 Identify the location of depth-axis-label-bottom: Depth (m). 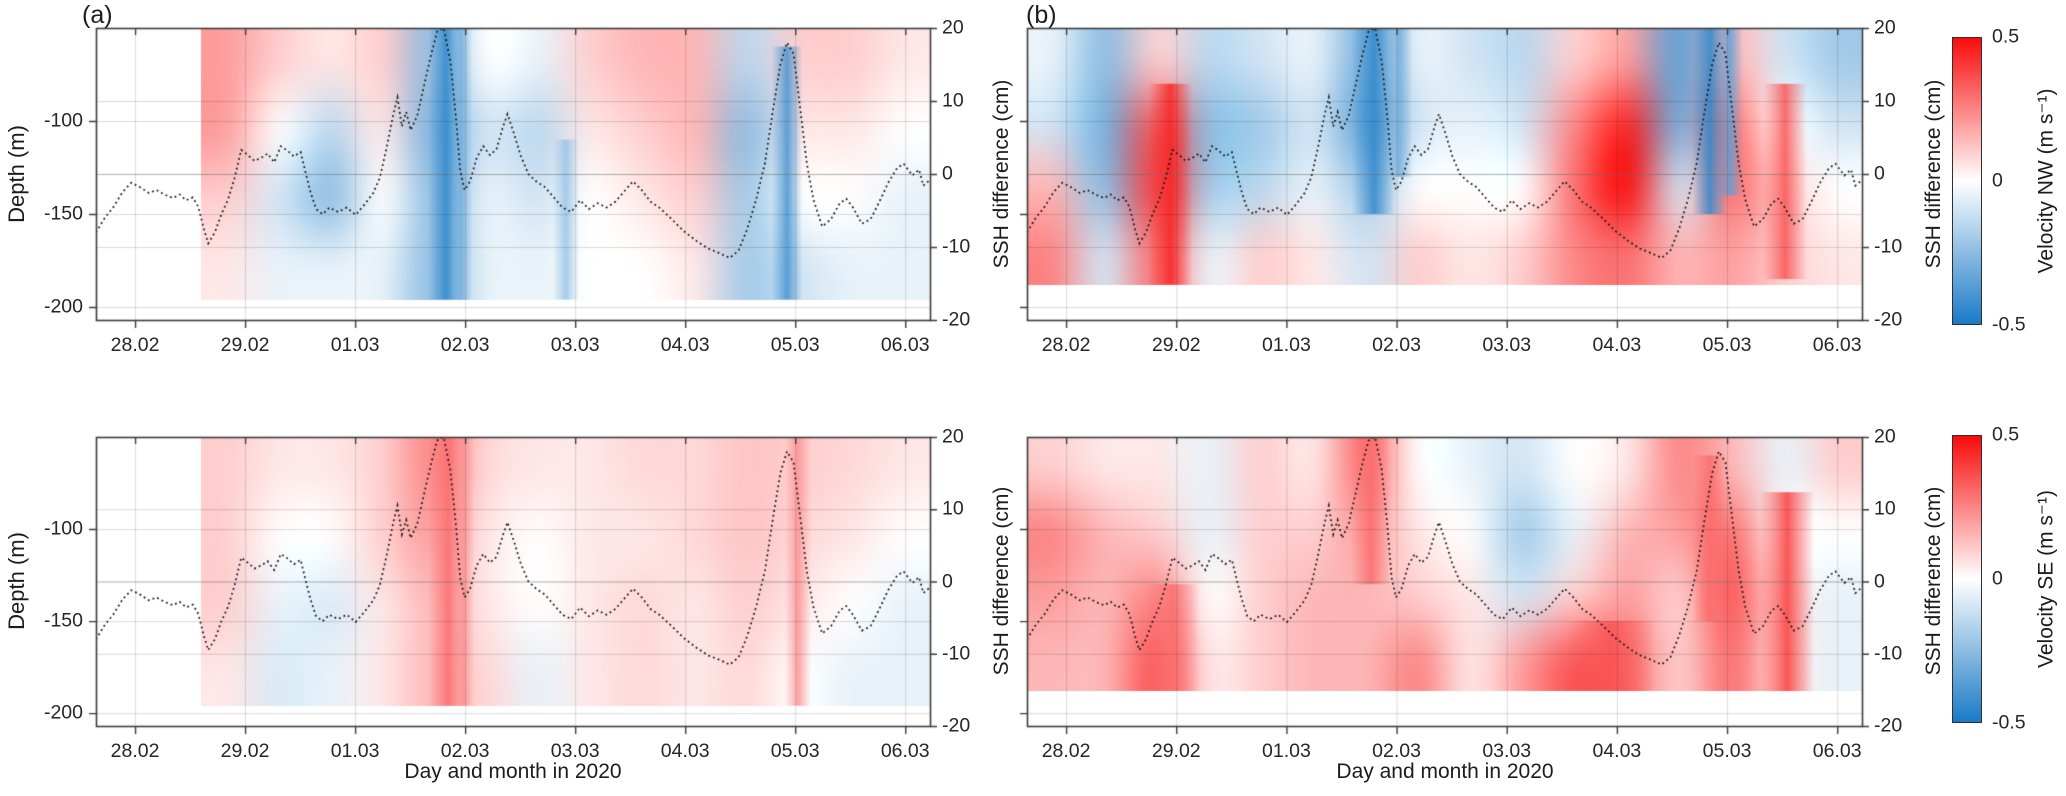
(16, 581).